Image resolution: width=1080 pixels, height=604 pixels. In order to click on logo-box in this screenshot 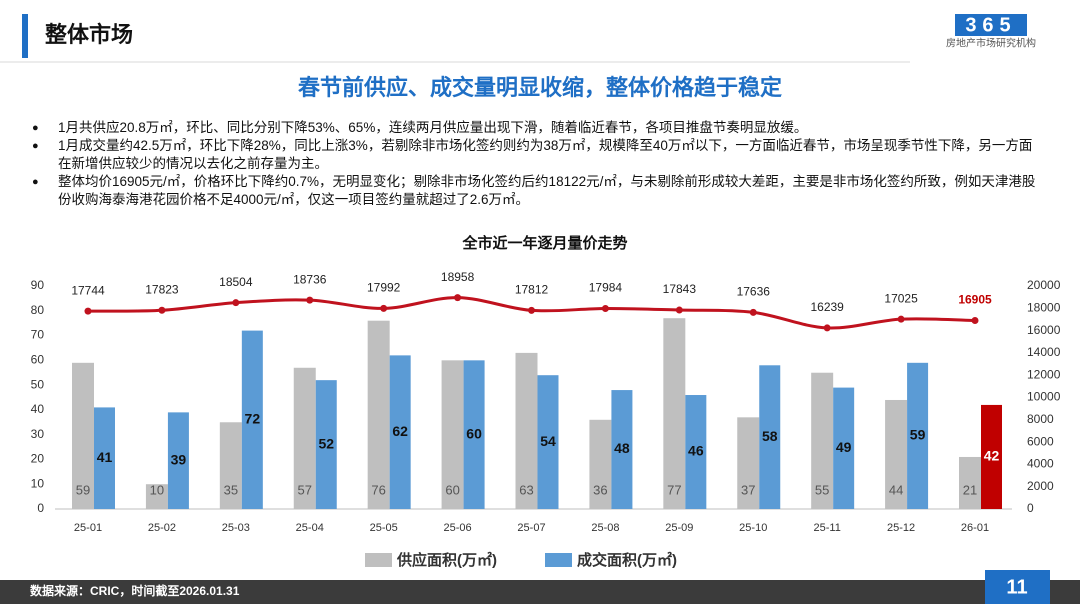, I will do `click(991, 25)`.